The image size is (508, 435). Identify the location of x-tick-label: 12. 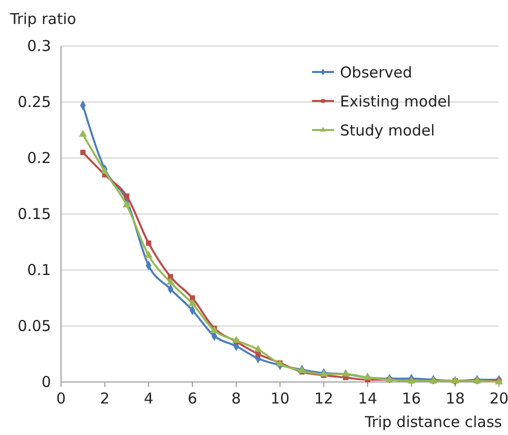
(324, 399).